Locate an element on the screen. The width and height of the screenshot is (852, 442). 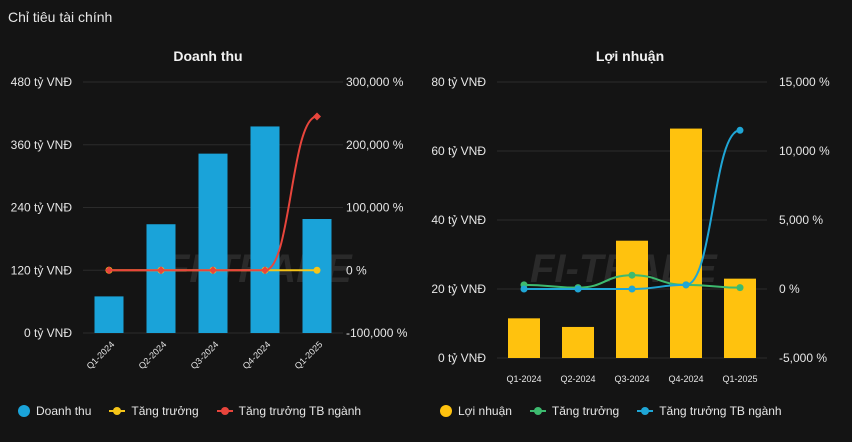
y2-tick-label: -100,000 % is located at coordinates (377, 333).